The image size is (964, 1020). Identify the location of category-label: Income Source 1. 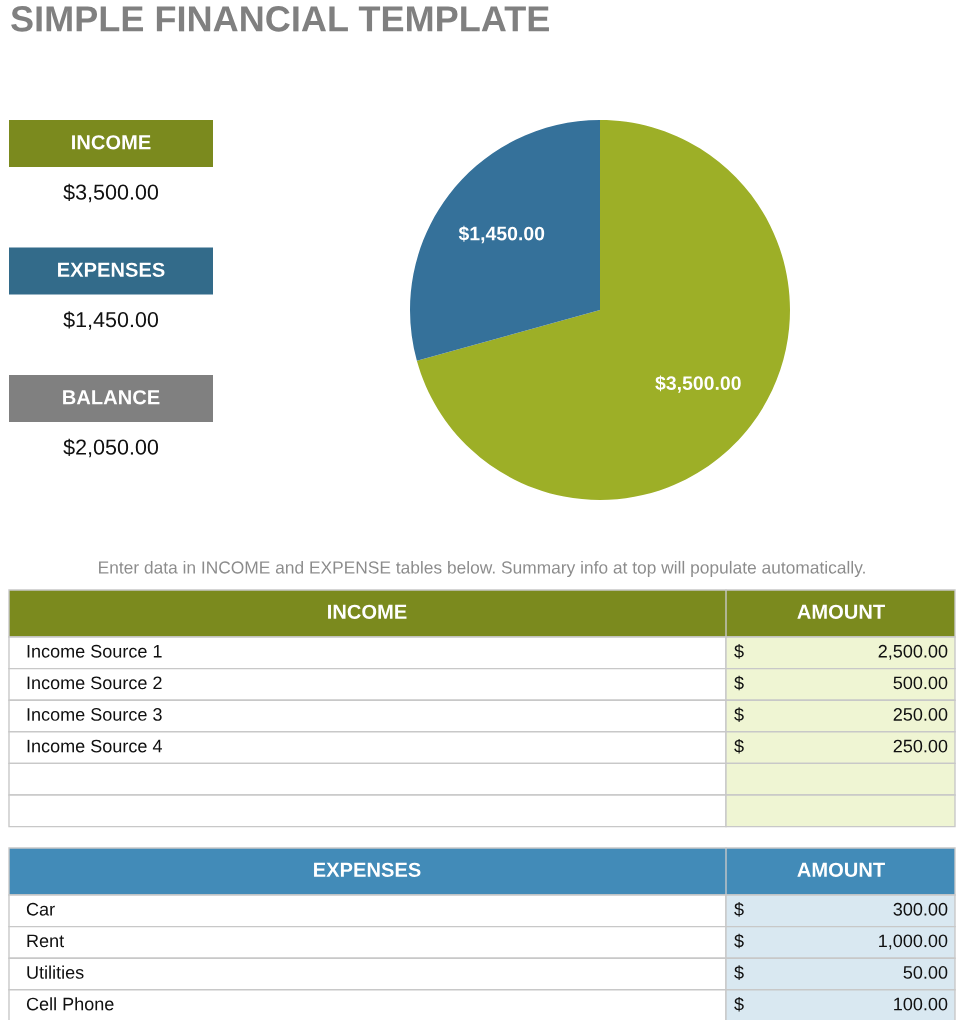
(94, 651).